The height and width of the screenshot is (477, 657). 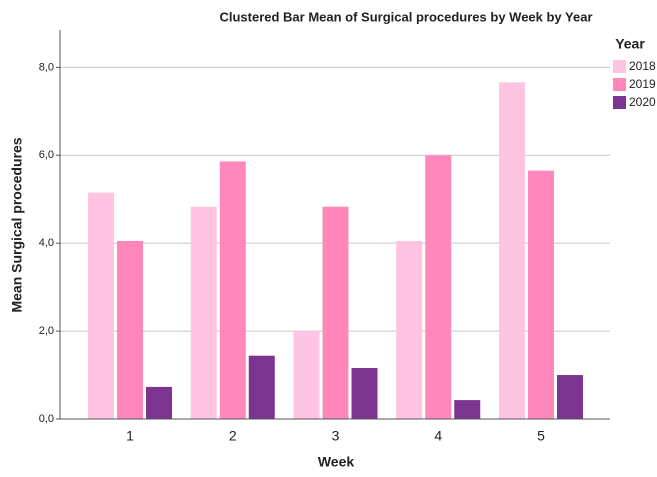 I want to click on y-tick-label: 4,0, so click(x=46, y=243).